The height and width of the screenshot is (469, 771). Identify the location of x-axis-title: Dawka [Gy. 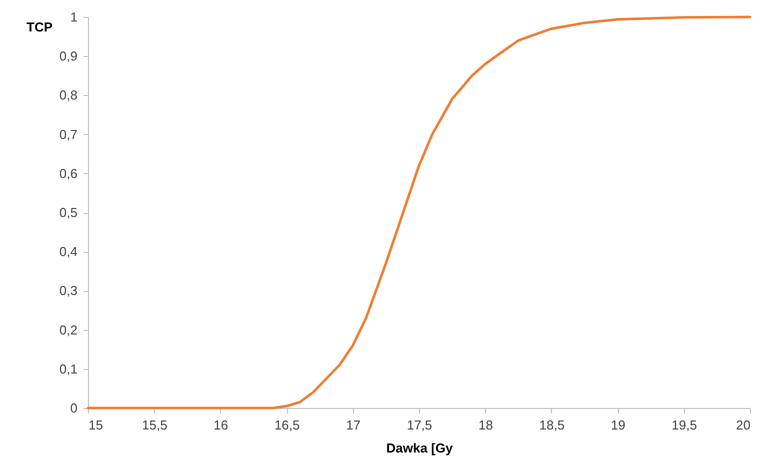
(420, 448).